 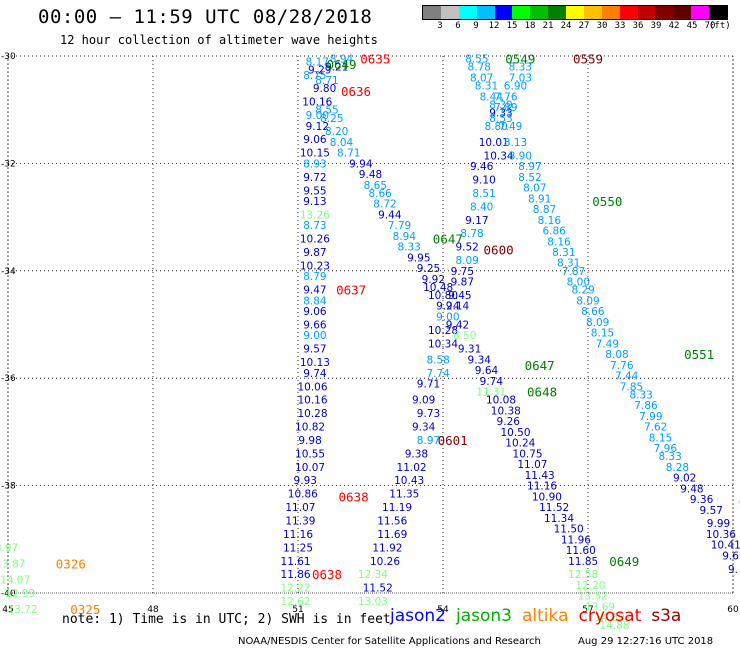 I want to click on wave-height-label: 8.04, so click(x=342, y=143).